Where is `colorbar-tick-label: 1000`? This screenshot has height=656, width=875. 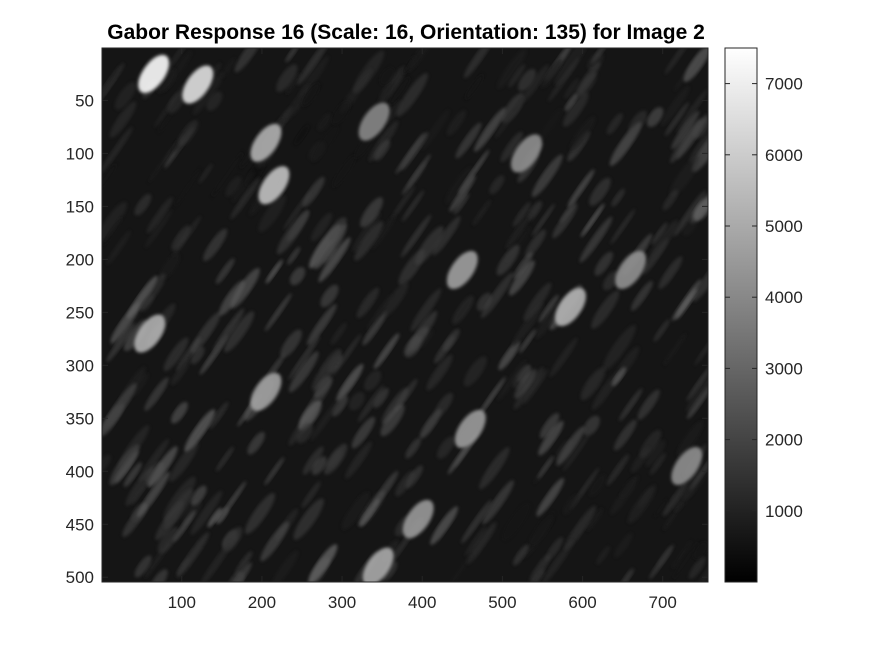 colorbar-tick-label: 1000 is located at coordinates (784, 511).